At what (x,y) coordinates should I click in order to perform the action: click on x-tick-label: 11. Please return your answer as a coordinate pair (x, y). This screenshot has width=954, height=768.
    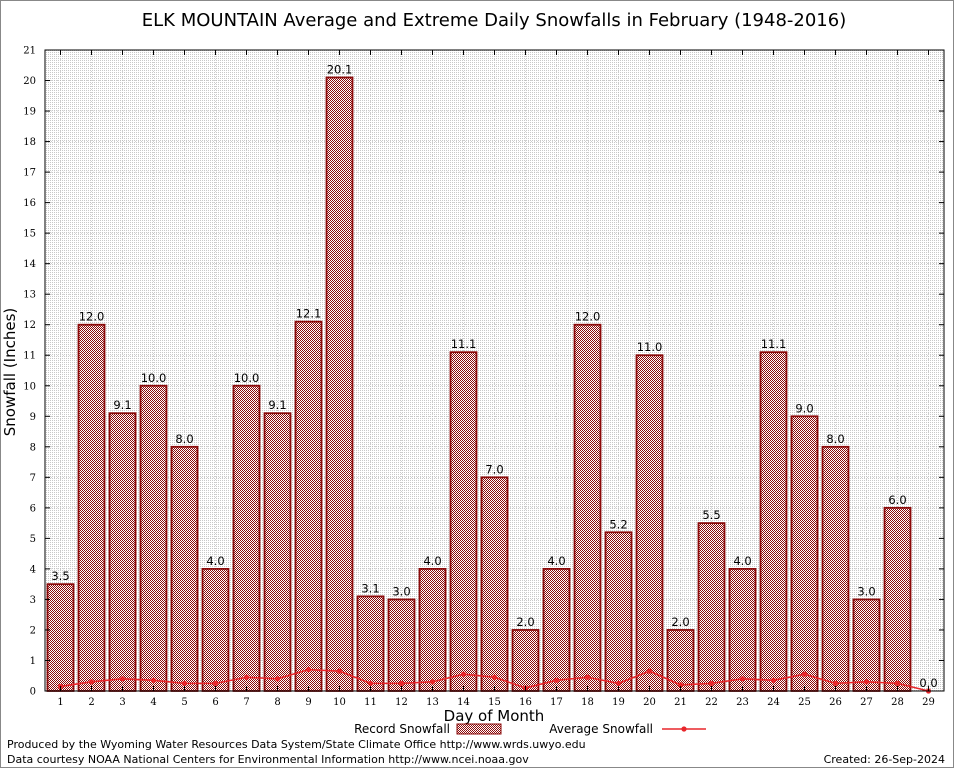
    Looking at the image, I should click on (370, 702).